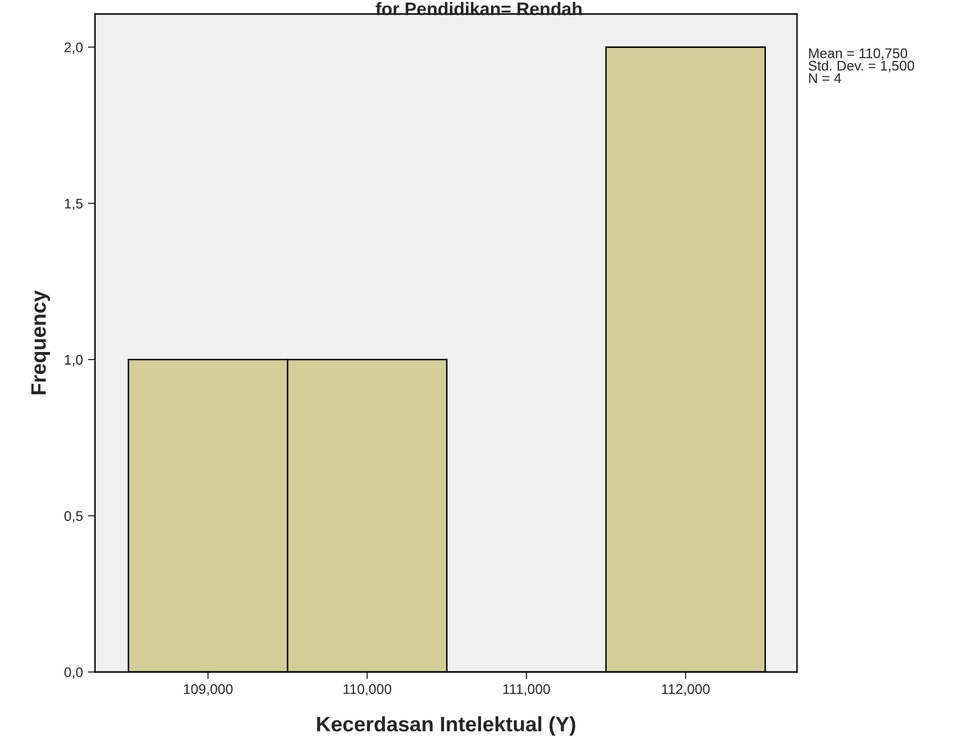  Describe the element at coordinates (73, 48) in the screenshot. I see `y-tick-label: 2,0` at that location.